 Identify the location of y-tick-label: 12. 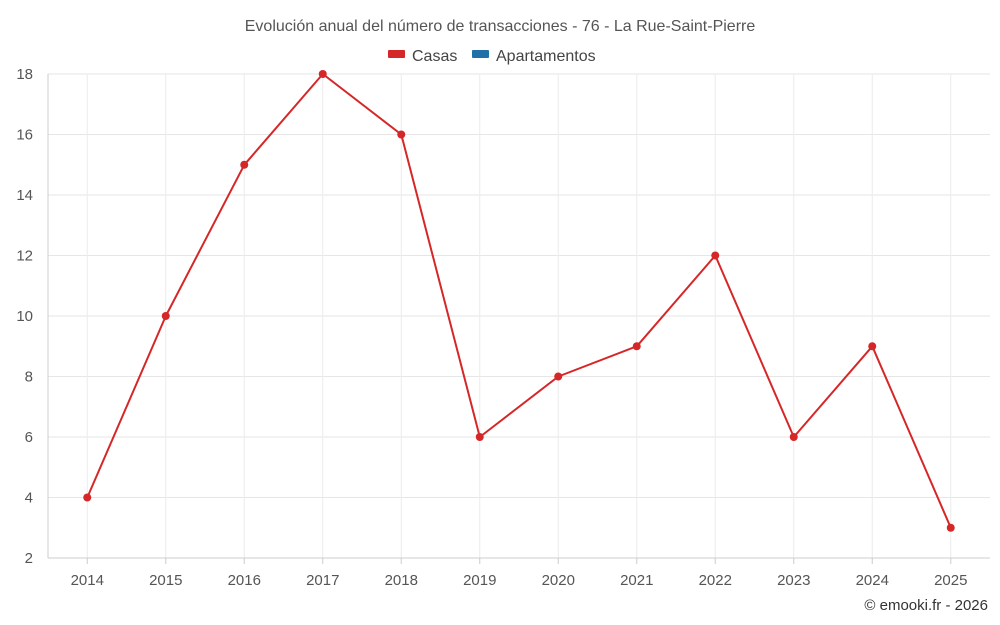
(24, 256).